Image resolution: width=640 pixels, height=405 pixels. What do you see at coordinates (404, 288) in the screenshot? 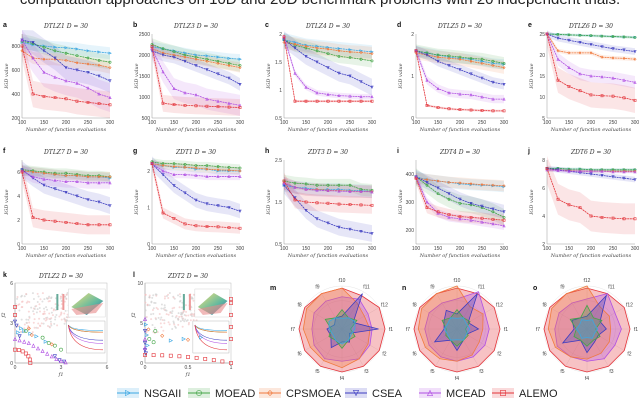
I see `panel-label: n` at bounding box center [404, 288].